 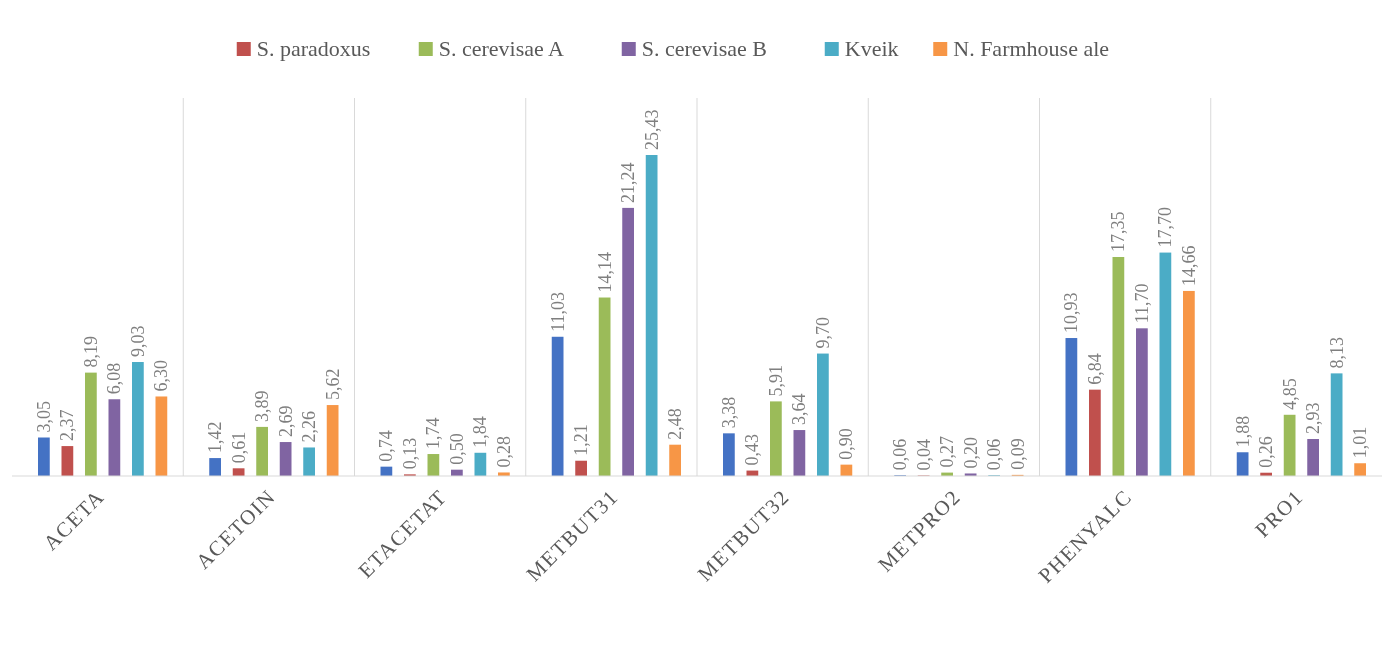 I want to click on data-label: 8,19, so click(x=90, y=352).